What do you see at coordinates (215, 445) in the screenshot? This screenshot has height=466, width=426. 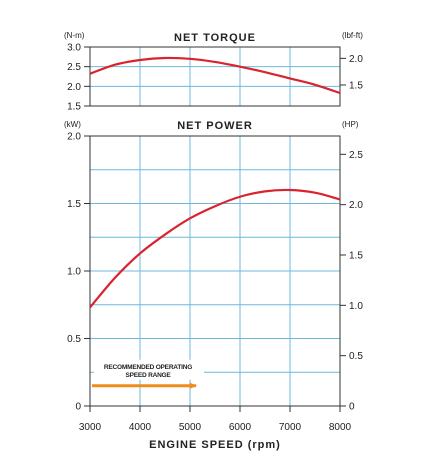 I see `x-axis-title: ENGINE SPEED (rpm)` at bounding box center [215, 445].